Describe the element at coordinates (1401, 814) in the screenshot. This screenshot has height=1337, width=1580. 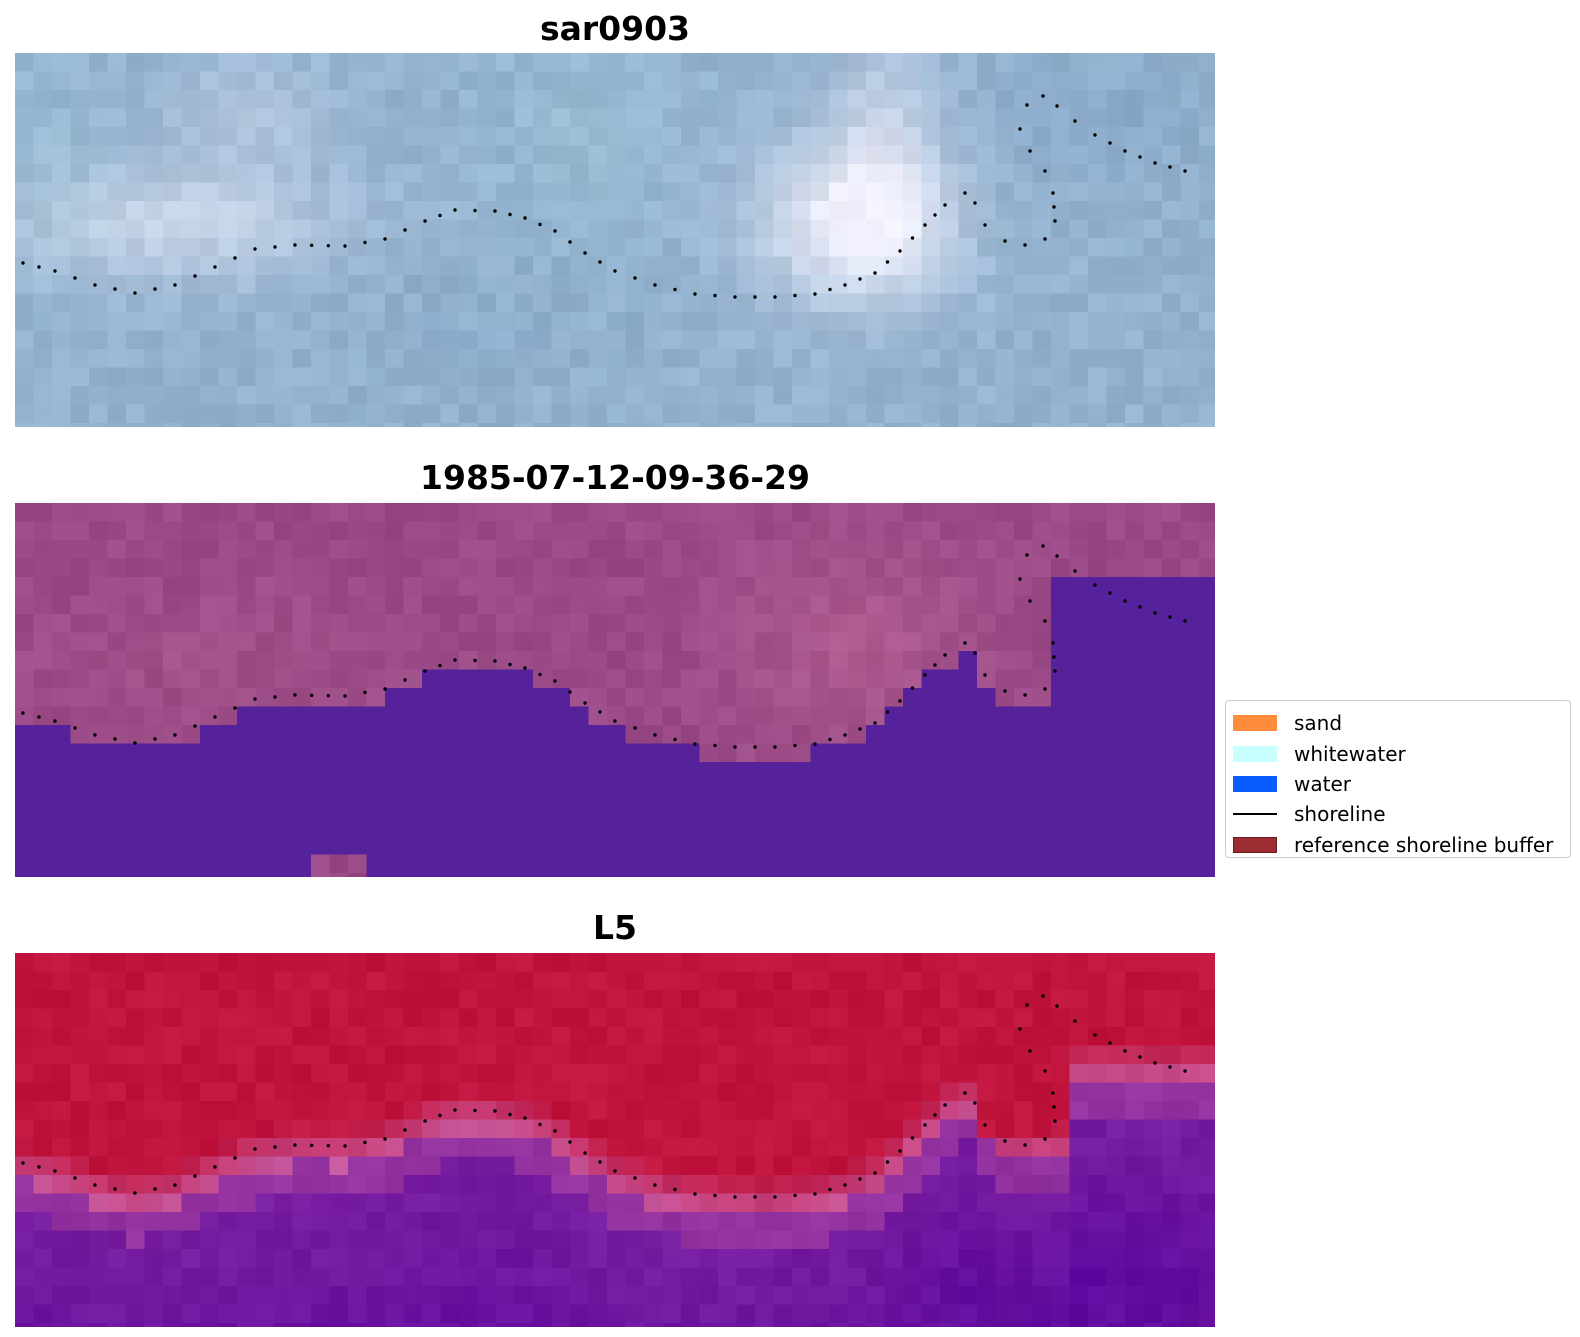
I see `legend-item-shoreline: shoreline` at that location.